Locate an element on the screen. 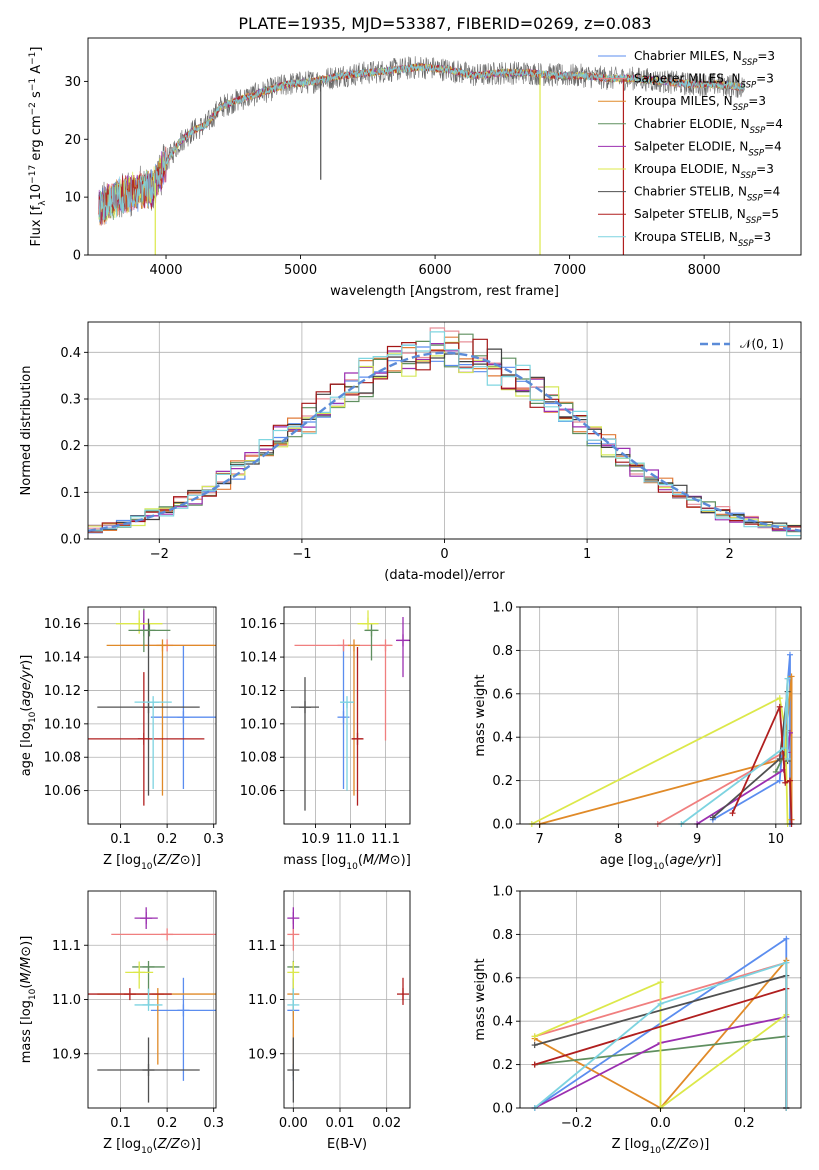 The width and height of the screenshot is (819, 1170). x-tick-label: 8 is located at coordinates (618, 839).